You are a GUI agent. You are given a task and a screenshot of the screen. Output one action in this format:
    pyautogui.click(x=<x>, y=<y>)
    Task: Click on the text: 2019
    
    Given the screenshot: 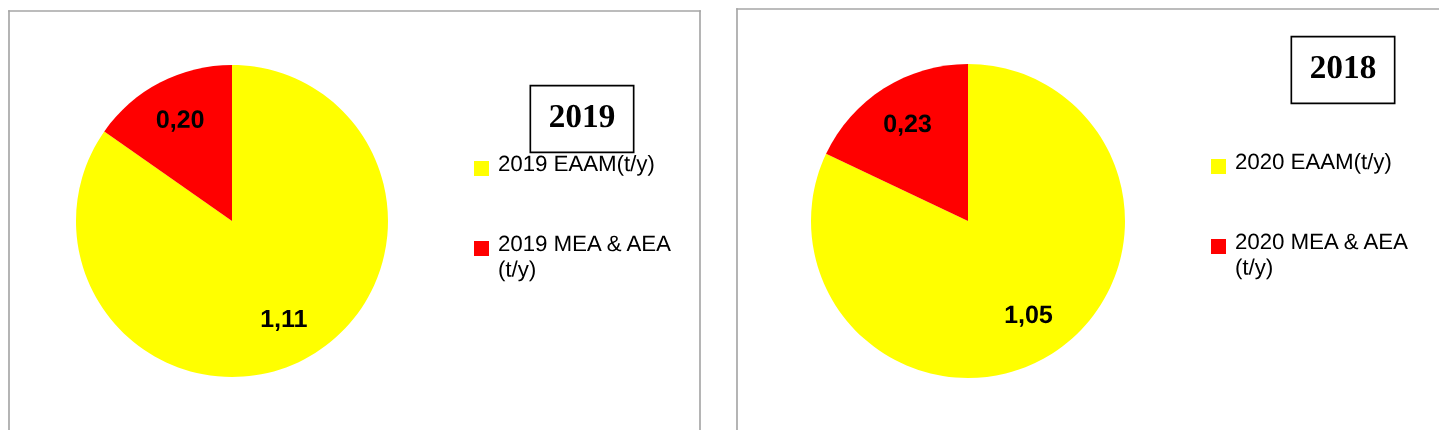 What is the action you would take?
    pyautogui.click(x=582, y=116)
    